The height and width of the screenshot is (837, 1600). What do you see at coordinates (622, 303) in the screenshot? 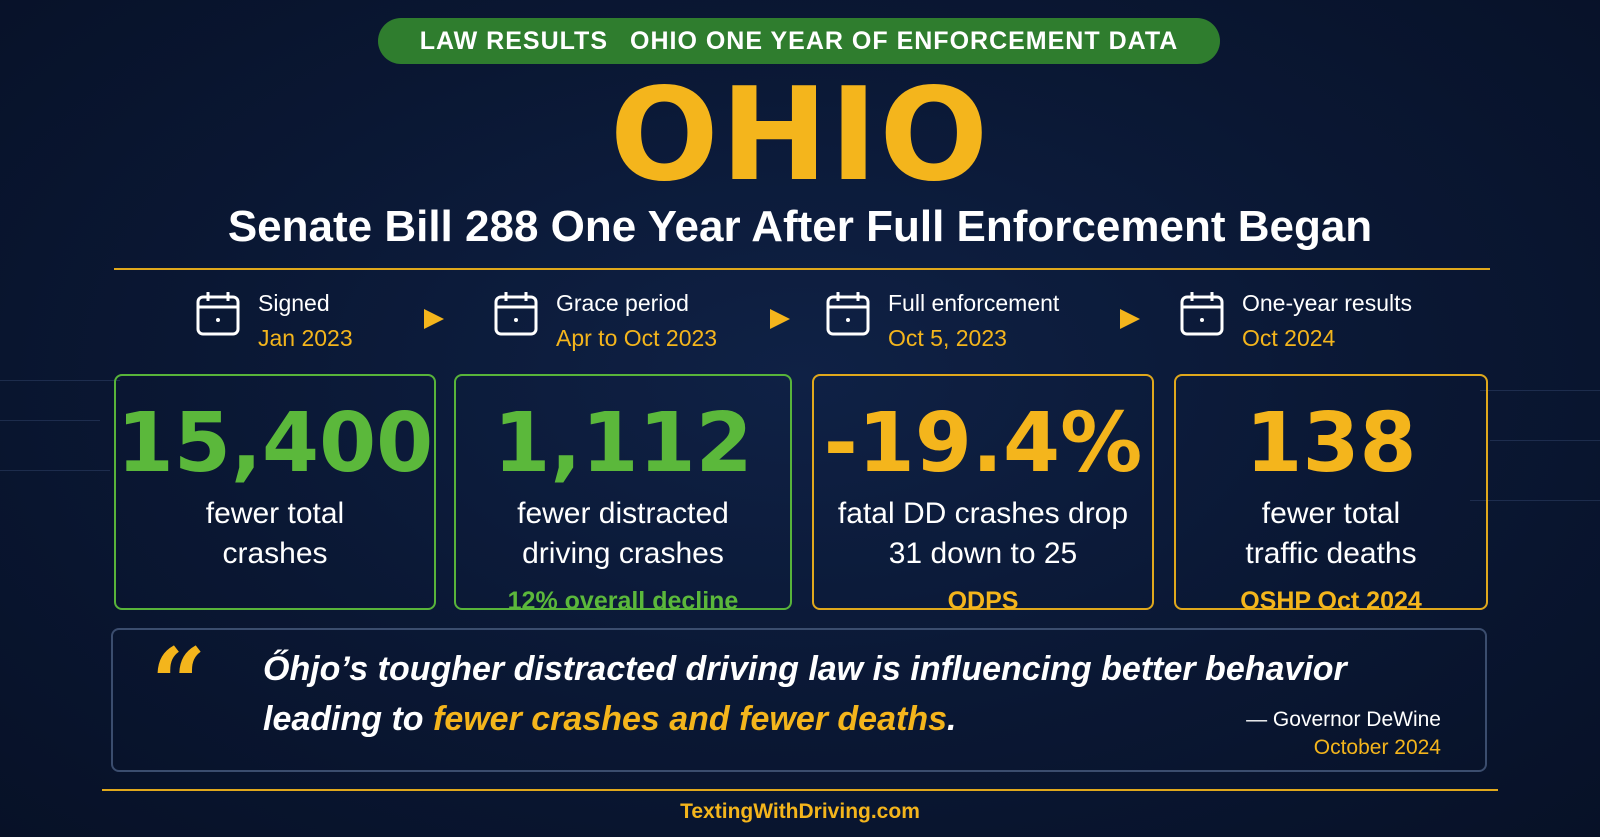
I see `timeline-label: Grace period` at bounding box center [622, 303].